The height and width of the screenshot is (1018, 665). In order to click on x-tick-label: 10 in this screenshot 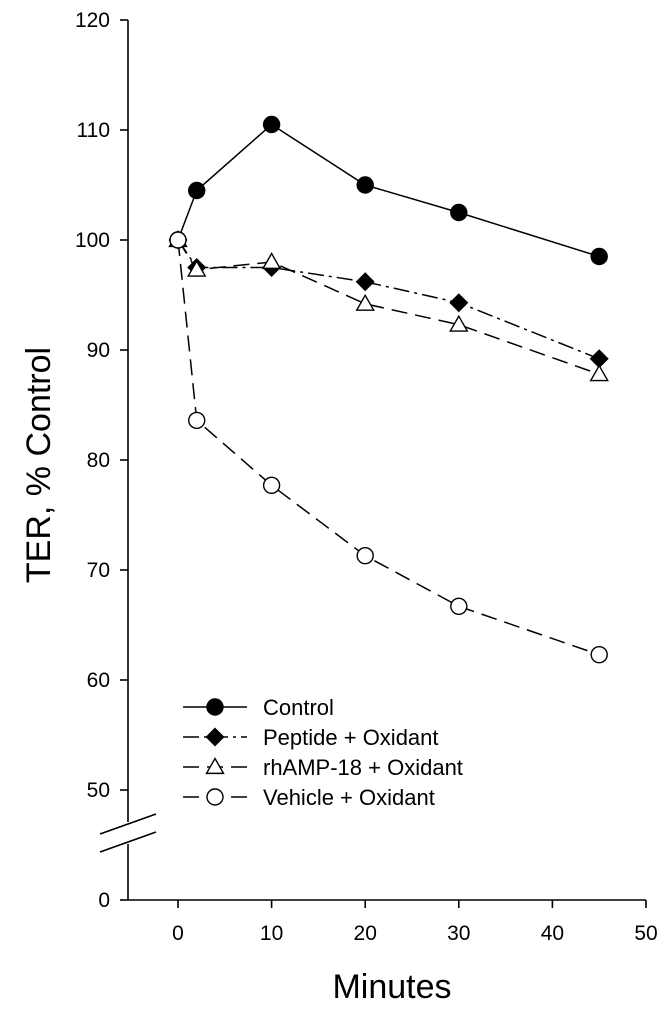, I will do `click(271, 933)`.